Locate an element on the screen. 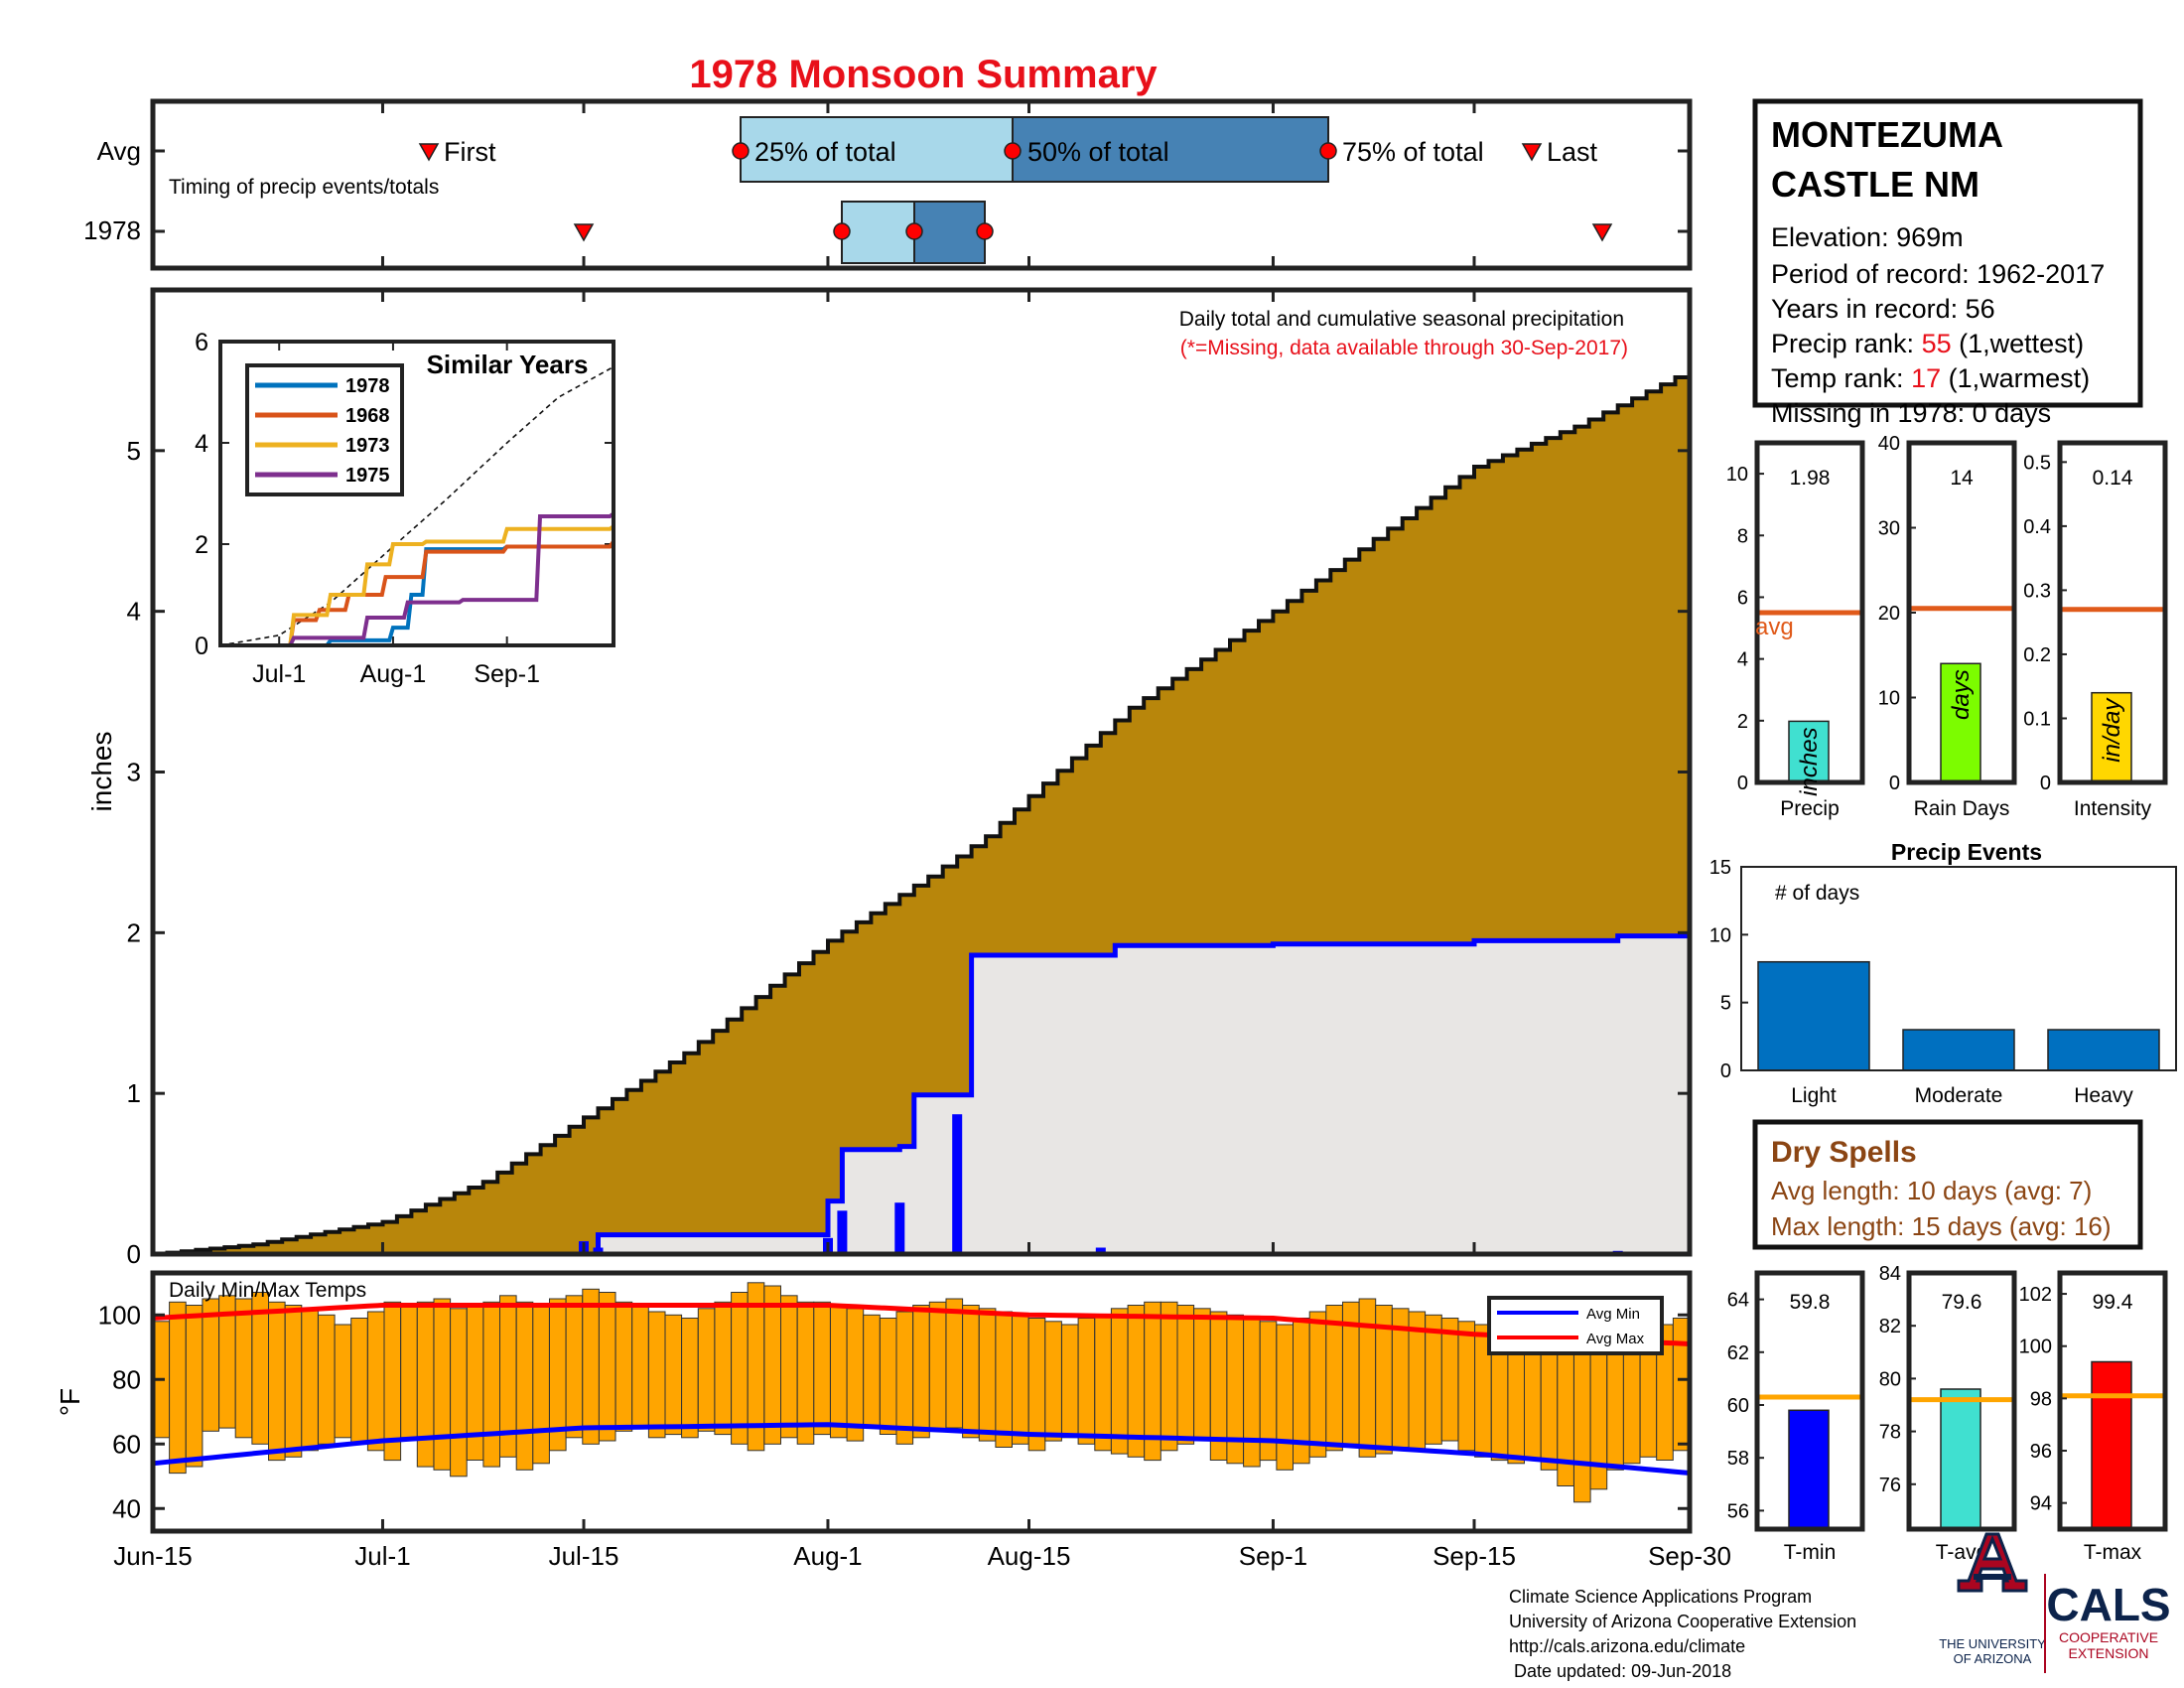 The image size is (2184, 1688). year-25-marker is located at coordinates (842, 231).